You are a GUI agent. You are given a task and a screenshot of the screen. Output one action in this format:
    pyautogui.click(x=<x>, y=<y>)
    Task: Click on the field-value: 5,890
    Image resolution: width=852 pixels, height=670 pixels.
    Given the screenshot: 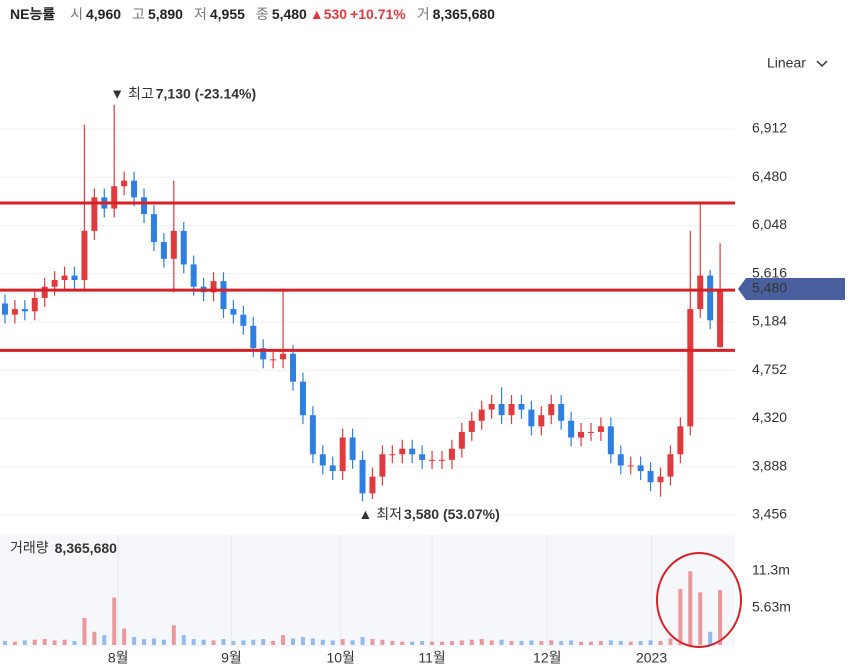 What is the action you would take?
    pyautogui.click(x=165, y=14)
    